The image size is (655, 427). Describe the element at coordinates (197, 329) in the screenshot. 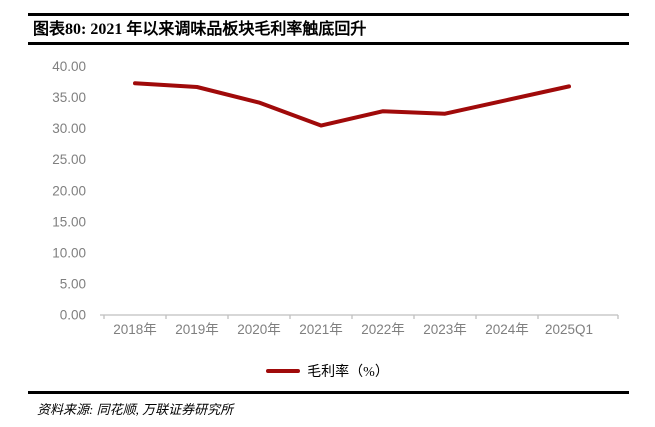

I see `x-tick-label: 2019年` at that location.